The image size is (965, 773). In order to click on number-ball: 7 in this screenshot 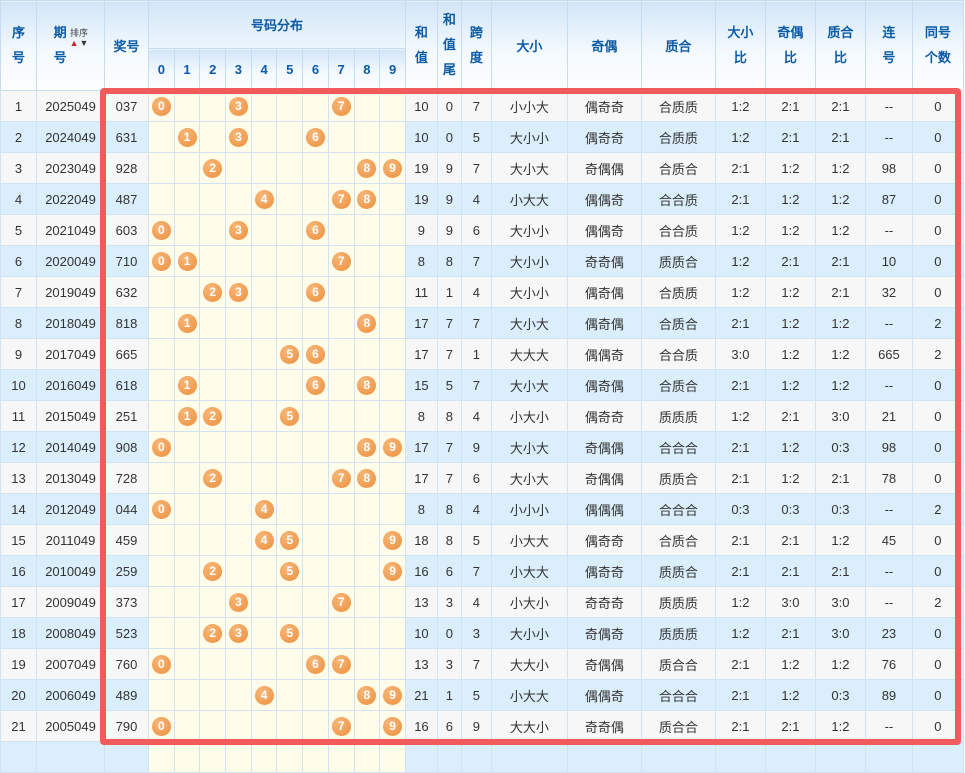, I will do `click(341, 106)`.